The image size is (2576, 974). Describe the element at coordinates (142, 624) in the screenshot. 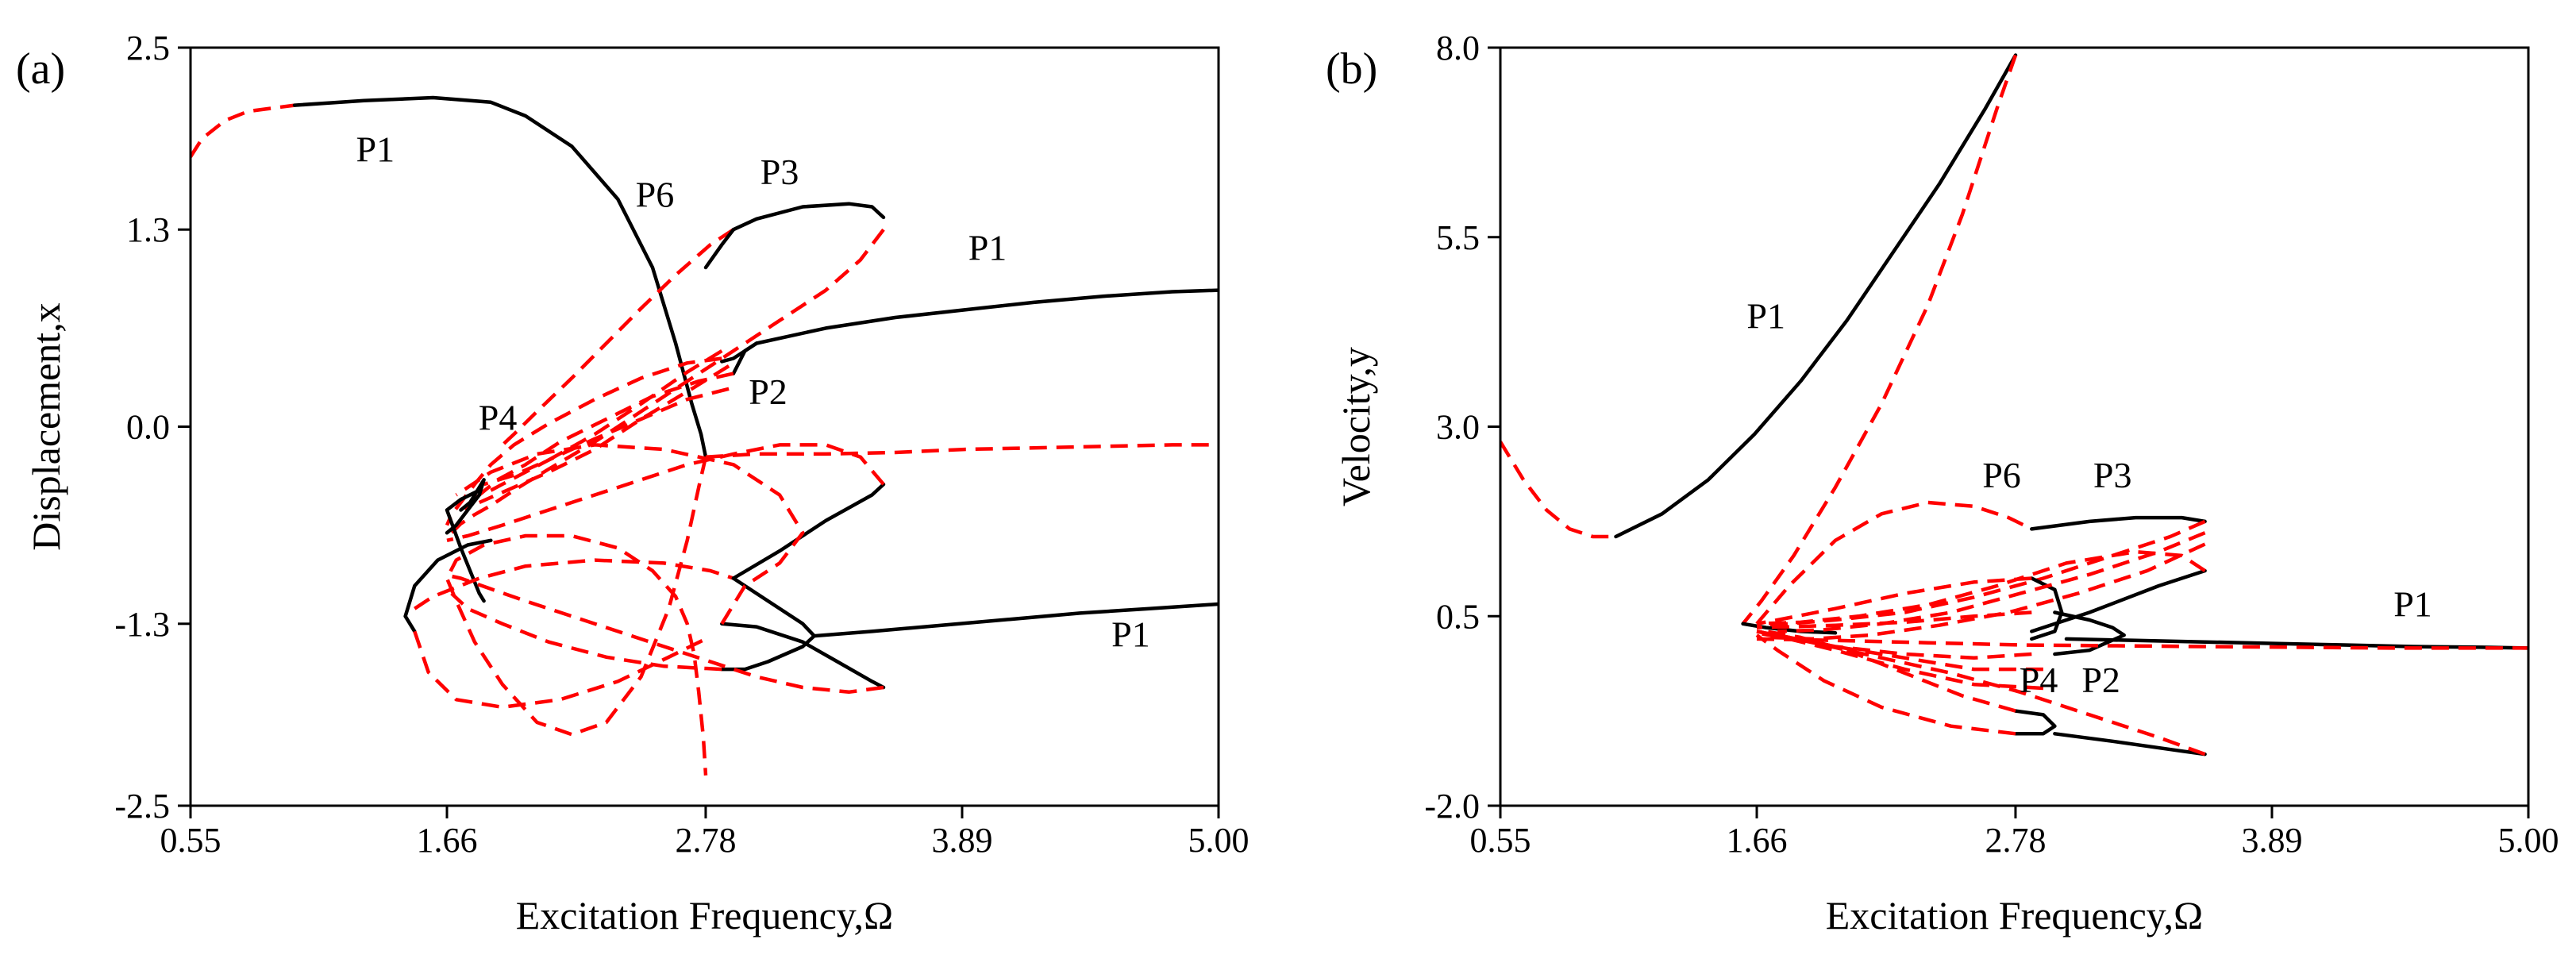

I see `y-tick-label: -1.3` at that location.